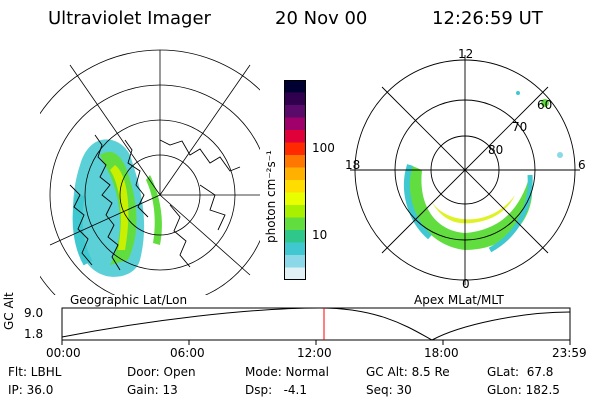  I want to click on timeline-xtick-4: 23:59, so click(569, 353).